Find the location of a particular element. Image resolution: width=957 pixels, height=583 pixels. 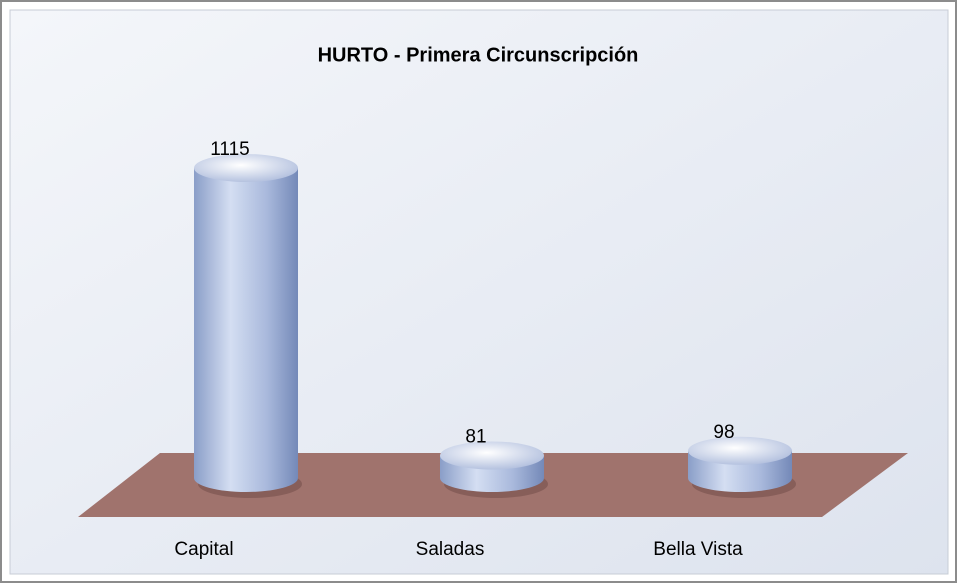

x-tick-label: Capital is located at coordinates (203, 549).